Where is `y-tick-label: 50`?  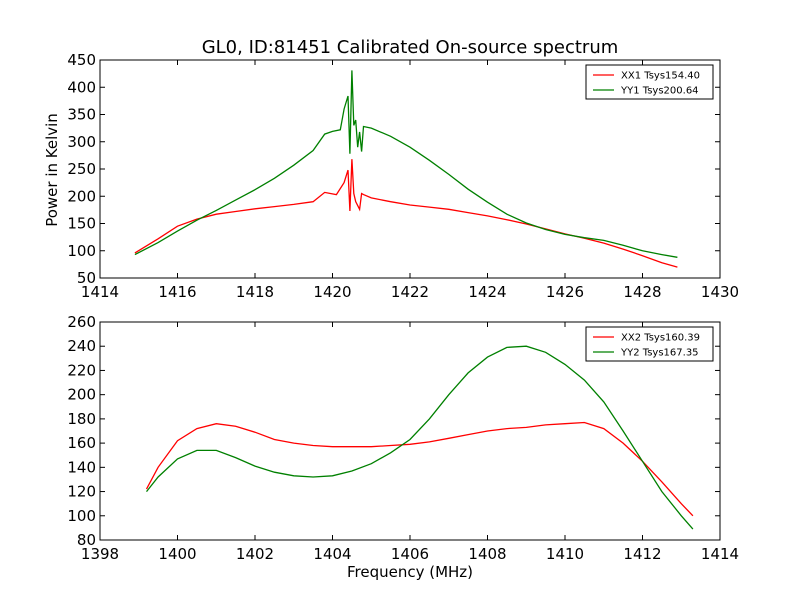 y-tick-label: 50 is located at coordinates (86, 278).